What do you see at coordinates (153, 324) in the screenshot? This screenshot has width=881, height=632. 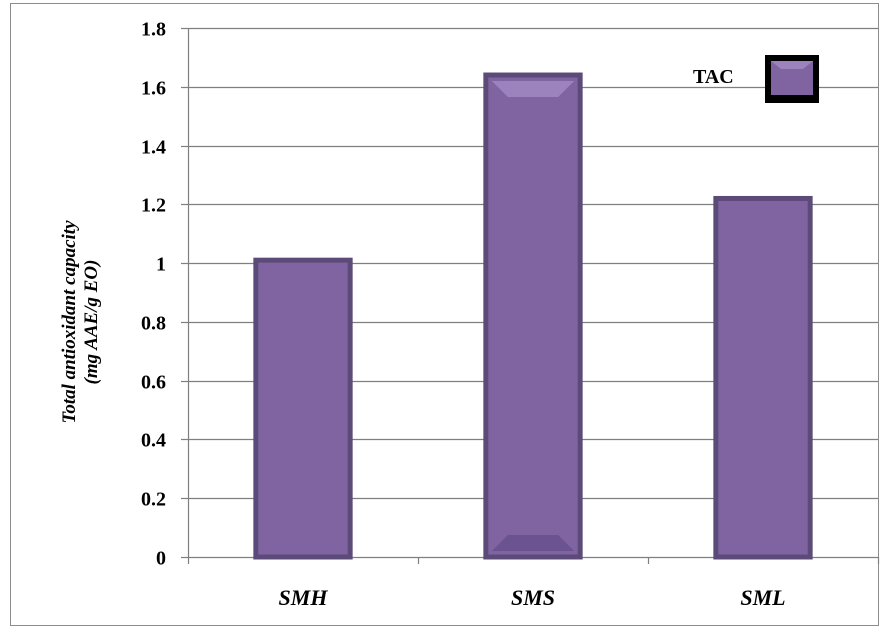 I see `y-tick-label: 0.8` at bounding box center [153, 324].